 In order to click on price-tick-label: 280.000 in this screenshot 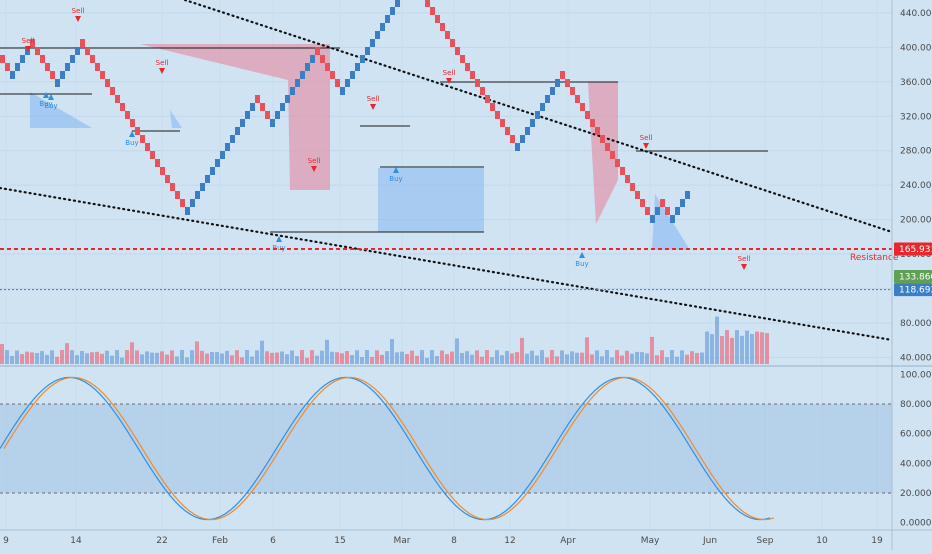, I will do `click(916, 152)`.